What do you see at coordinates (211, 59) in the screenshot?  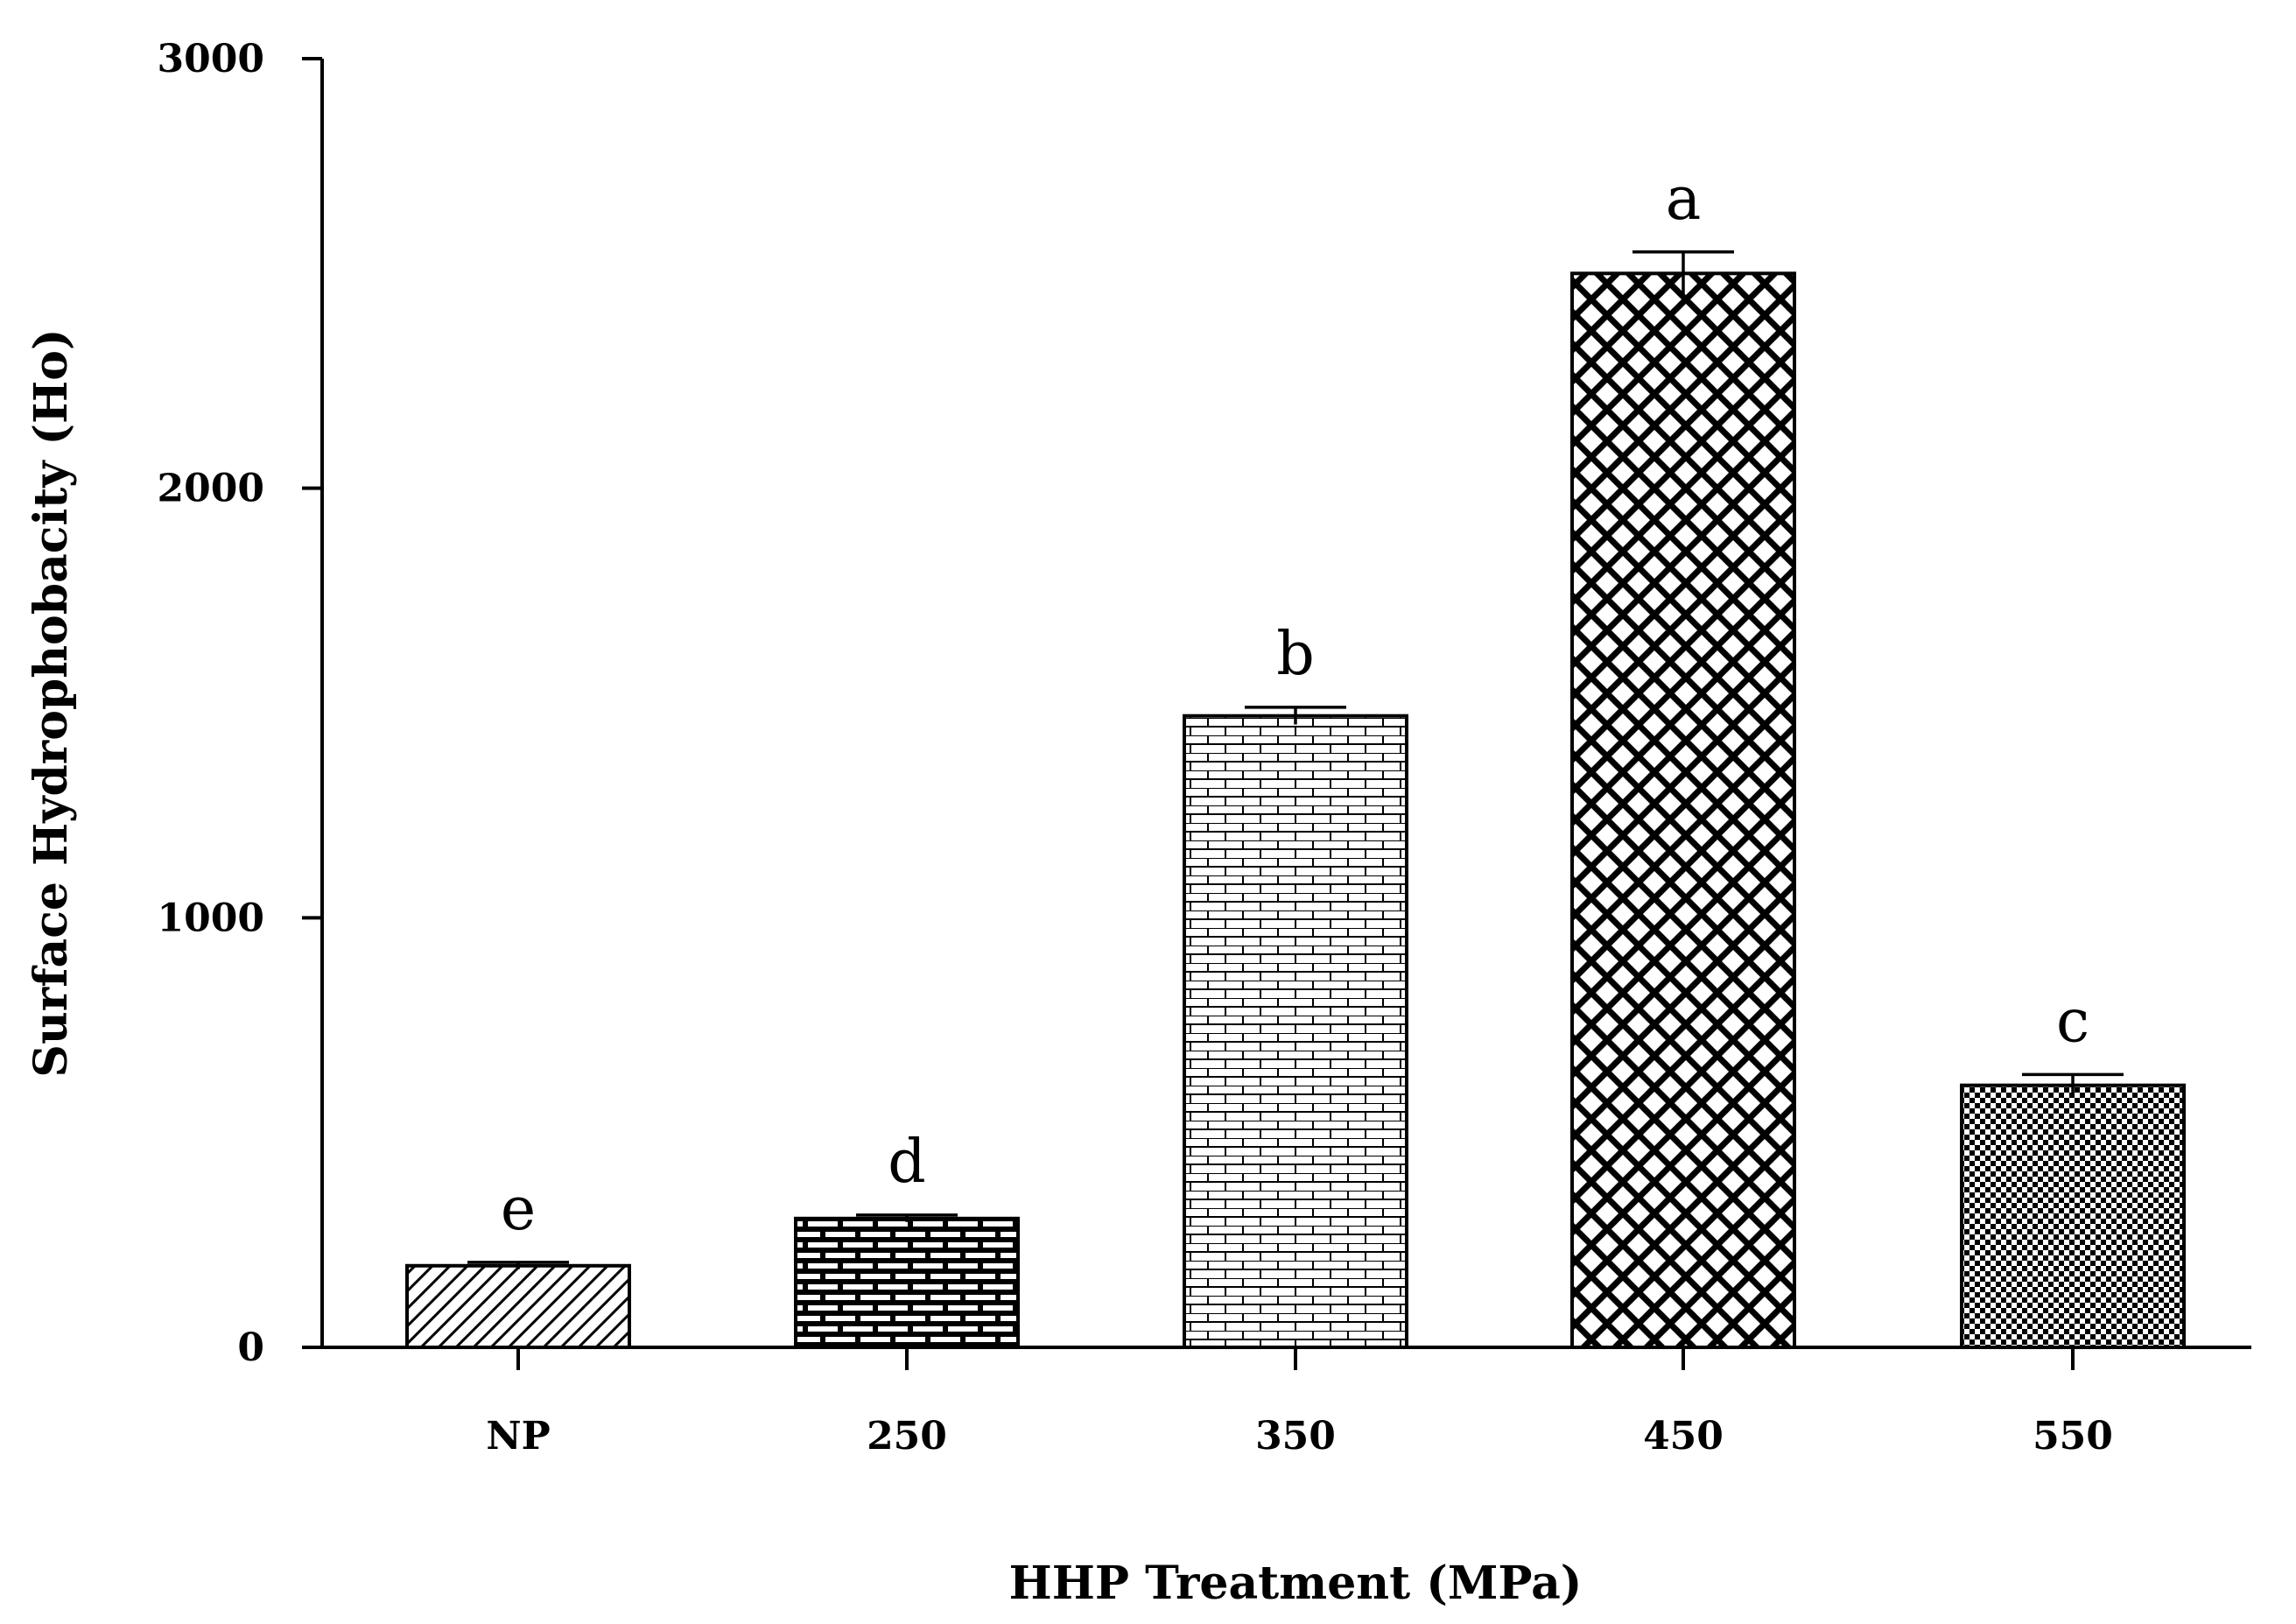 I see `y-tick-label-3000: 3000` at bounding box center [211, 59].